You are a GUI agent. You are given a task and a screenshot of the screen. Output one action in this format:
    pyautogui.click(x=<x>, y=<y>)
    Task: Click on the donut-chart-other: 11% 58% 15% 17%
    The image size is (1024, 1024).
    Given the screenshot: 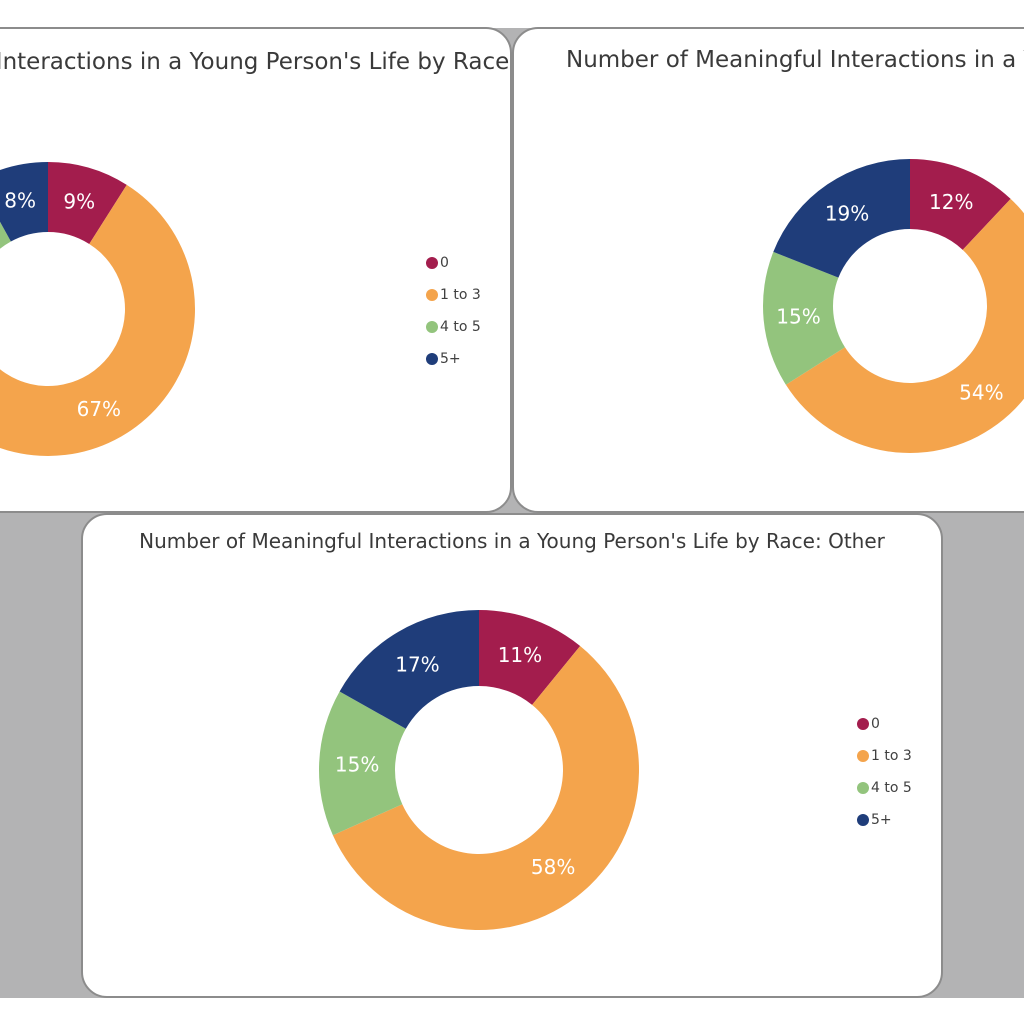 What is the action you would take?
    pyautogui.click(x=479, y=770)
    